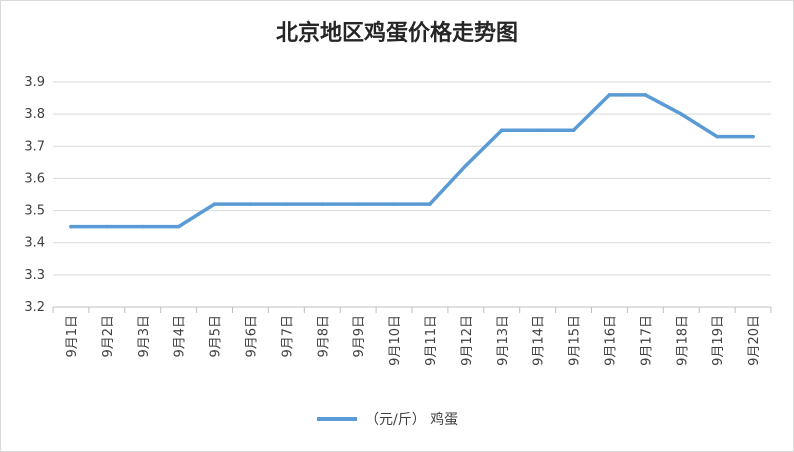 The height and width of the screenshot is (452, 794). Describe the element at coordinates (395, 340) in the screenshot. I see `x-tick-label: 9月10日` at that location.